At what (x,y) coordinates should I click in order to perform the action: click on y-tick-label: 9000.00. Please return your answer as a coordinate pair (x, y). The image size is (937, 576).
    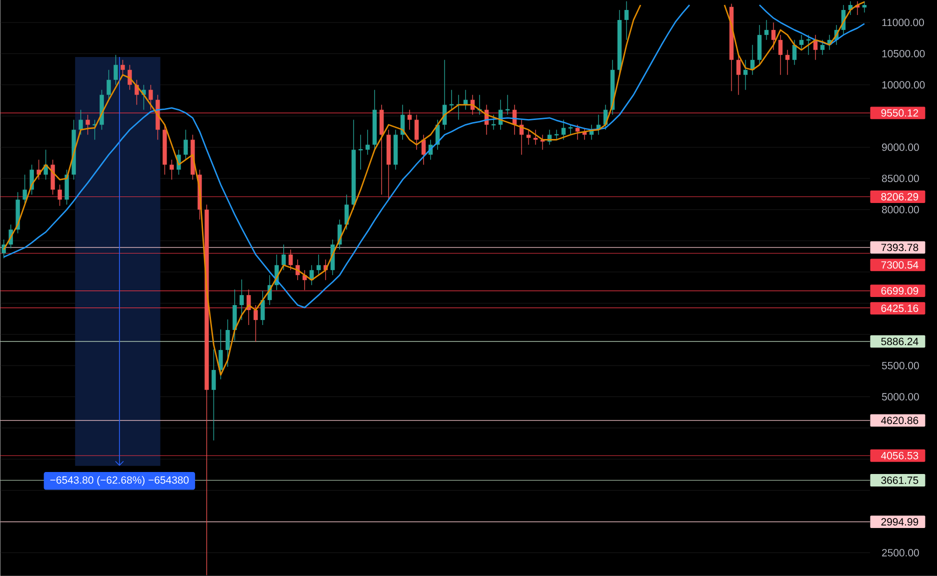
    Looking at the image, I should click on (900, 148).